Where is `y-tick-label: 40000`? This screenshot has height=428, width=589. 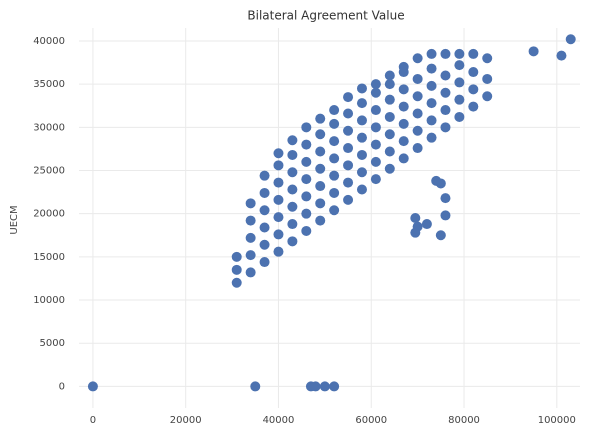 y-tick-label: 40000 is located at coordinates (49, 41).